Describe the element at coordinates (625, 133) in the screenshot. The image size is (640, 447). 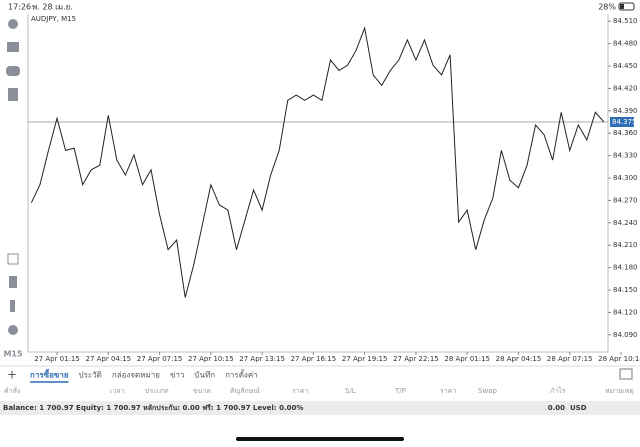
I see `y-tick-label: 84.360` at that location.